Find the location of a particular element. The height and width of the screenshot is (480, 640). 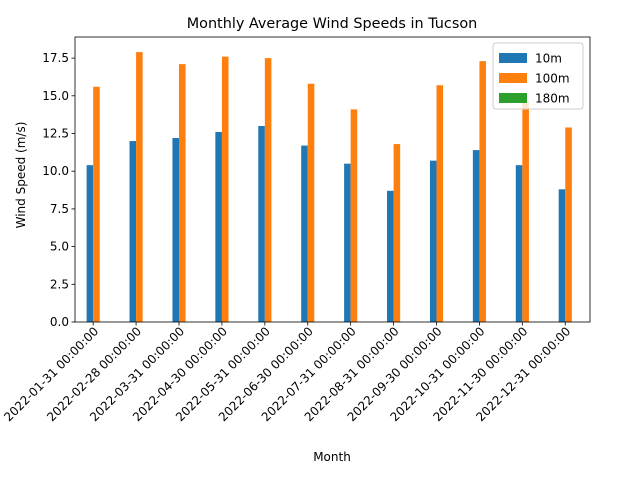

y-tick-label: 0.0 is located at coordinates (59, 322).